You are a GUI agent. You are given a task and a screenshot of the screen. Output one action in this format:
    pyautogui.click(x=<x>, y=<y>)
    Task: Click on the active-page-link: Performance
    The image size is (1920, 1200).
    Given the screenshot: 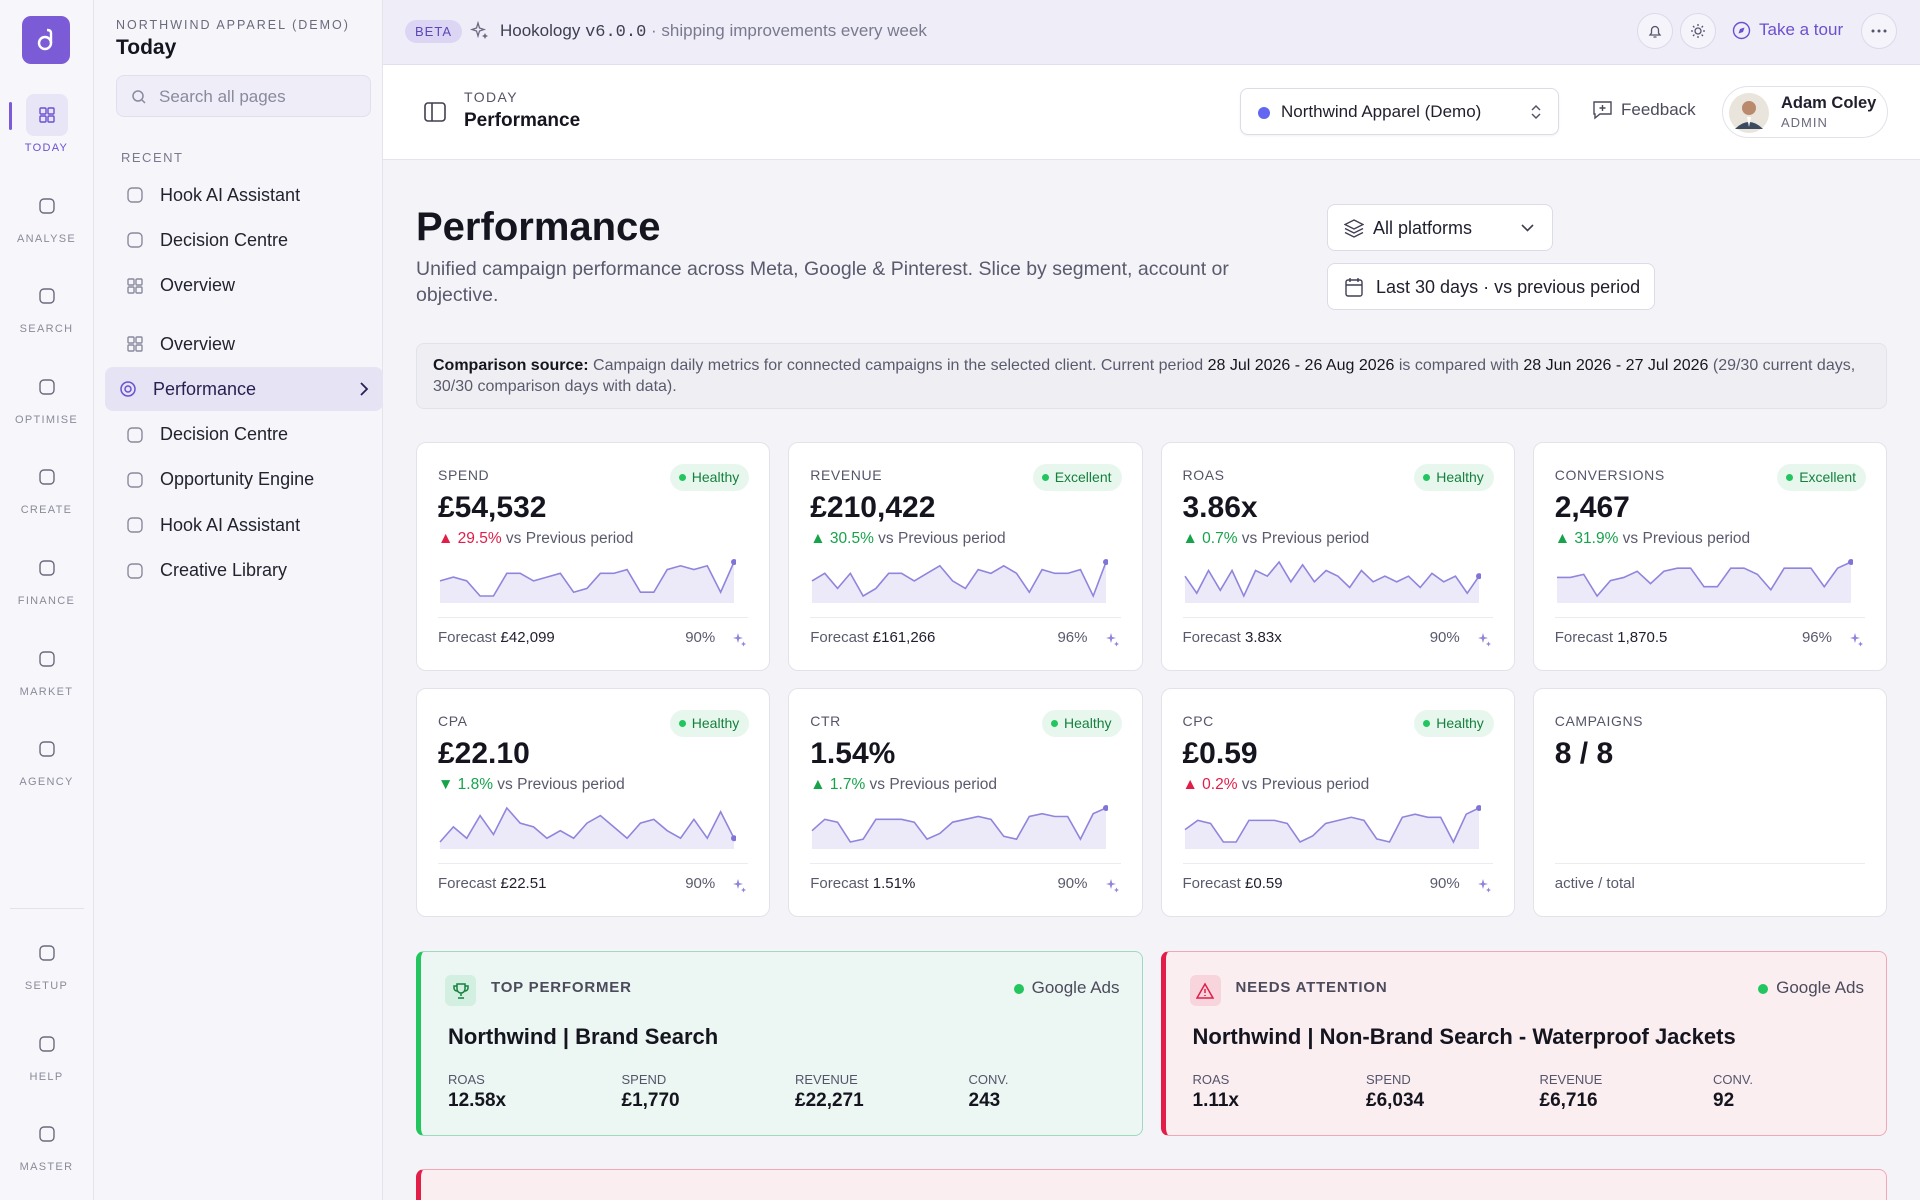 What is the action you would take?
    pyautogui.click(x=244, y=389)
    